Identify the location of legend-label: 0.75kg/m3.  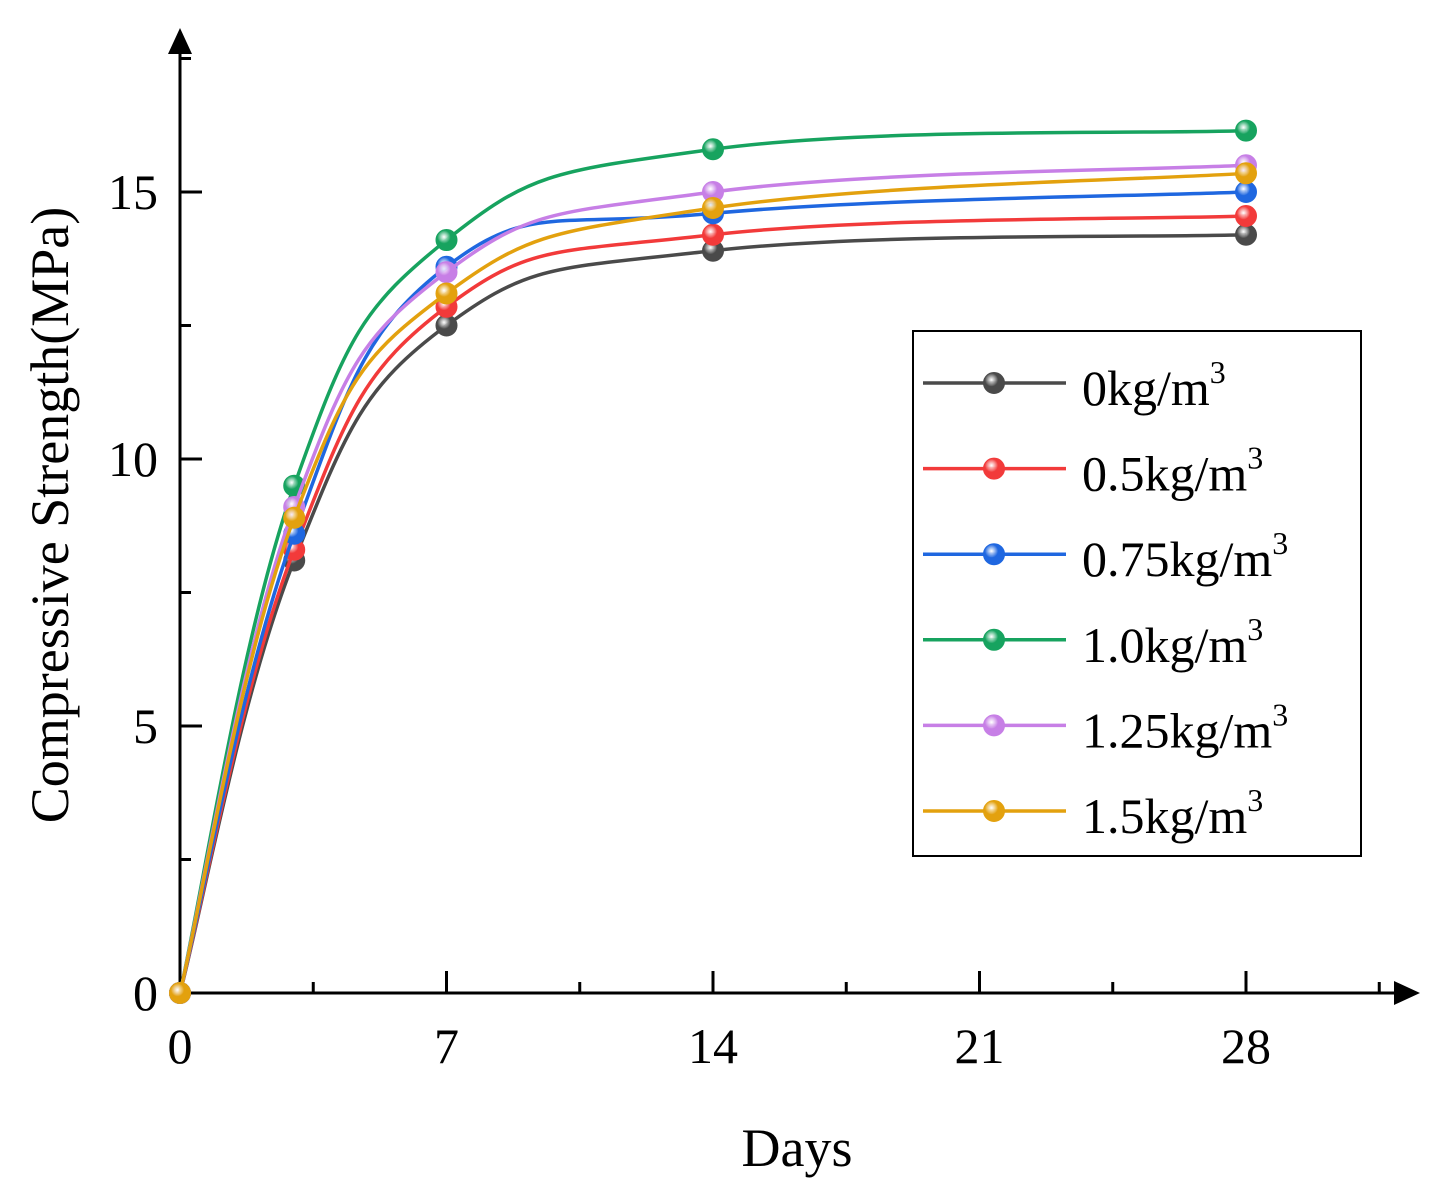
(1185, 556).